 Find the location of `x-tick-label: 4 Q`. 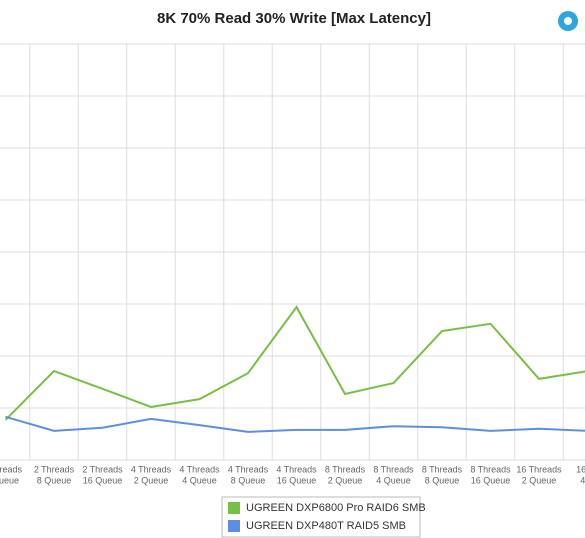

x-tick-label: 4 Q is located at coordinates (582, 480).